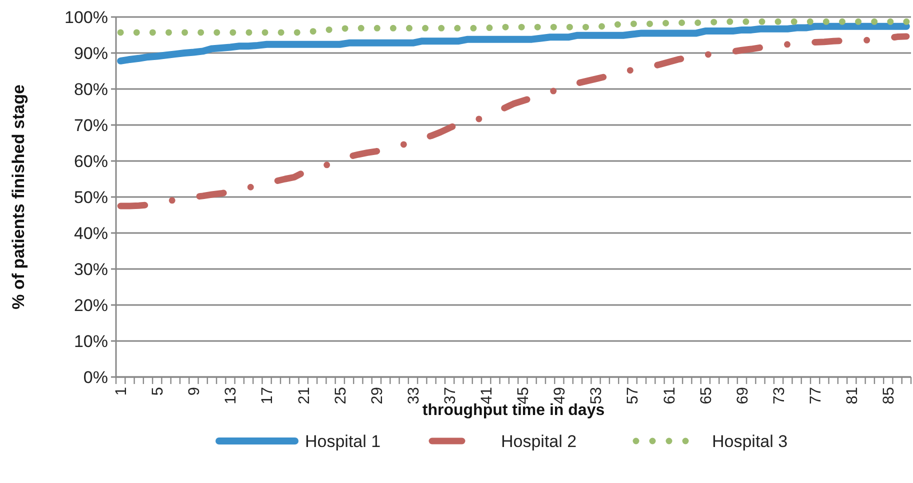  I want to click on x-tick-label: 69, so click(743, 395).